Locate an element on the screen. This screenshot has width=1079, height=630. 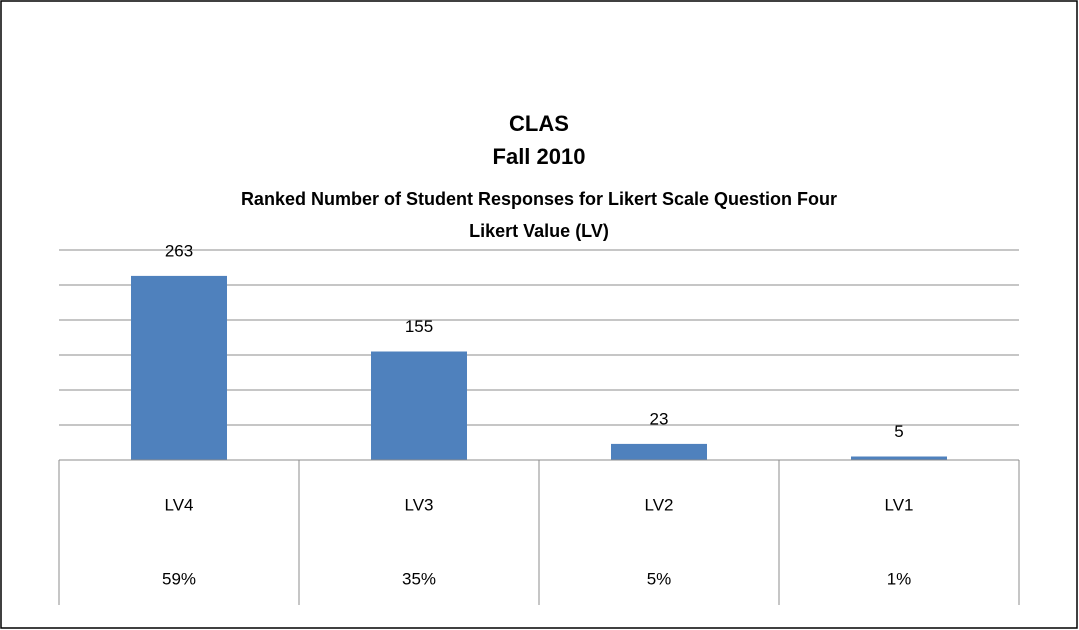
data-label: 23 is located at coordinates (659, 418).